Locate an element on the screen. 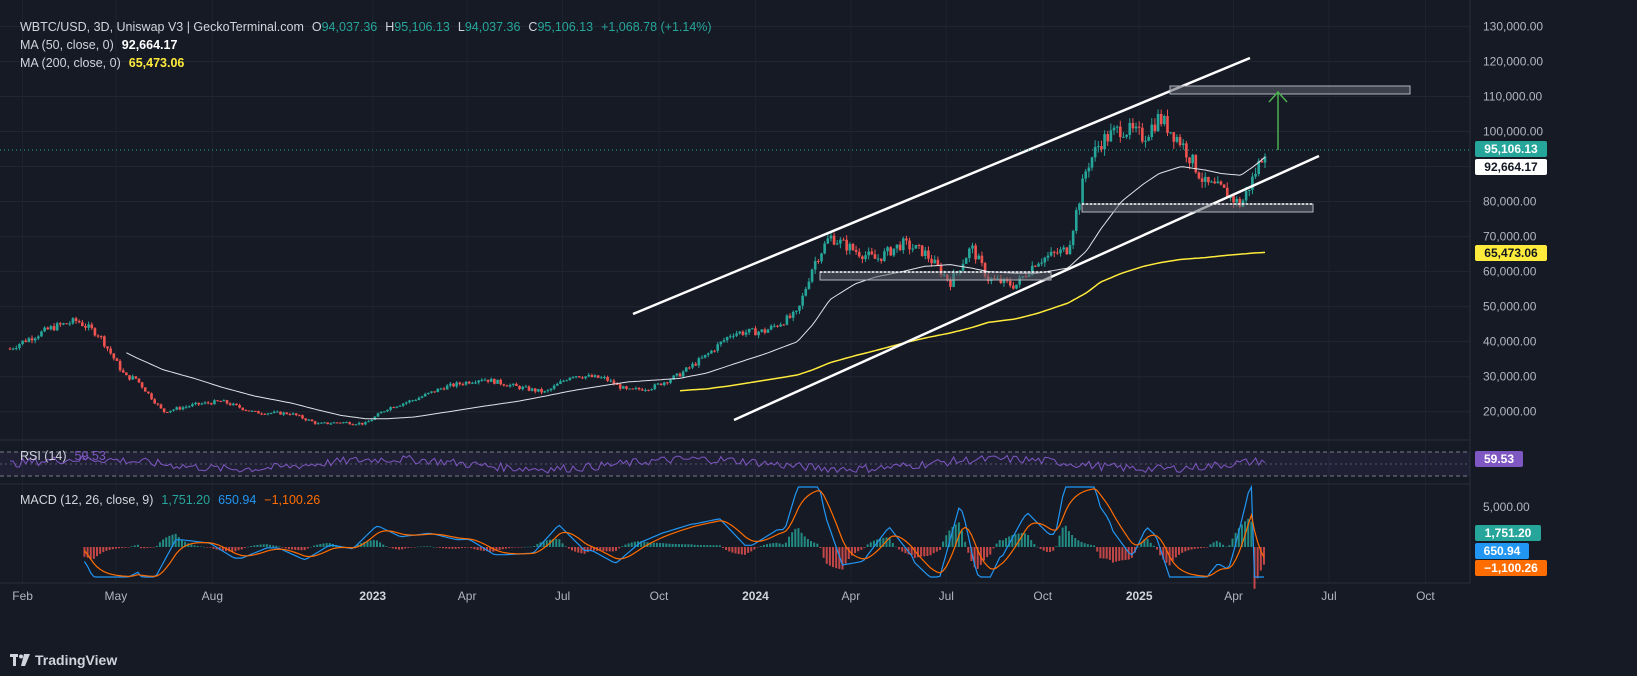 The height and width of the screenshot is (676, 1637). channel-lower-line is located at coordinates (1026, 288).